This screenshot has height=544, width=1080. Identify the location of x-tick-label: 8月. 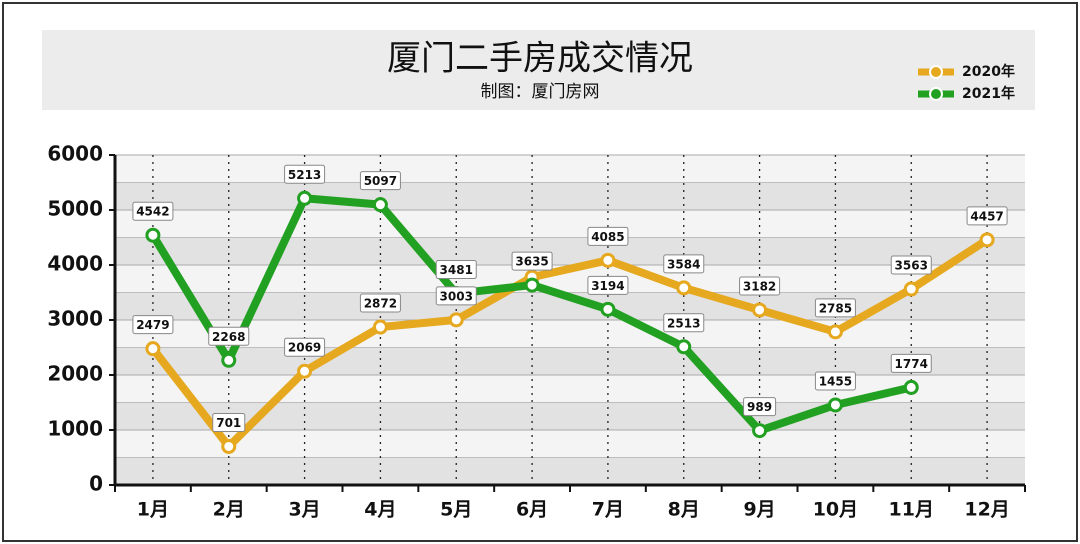
(684, 510).